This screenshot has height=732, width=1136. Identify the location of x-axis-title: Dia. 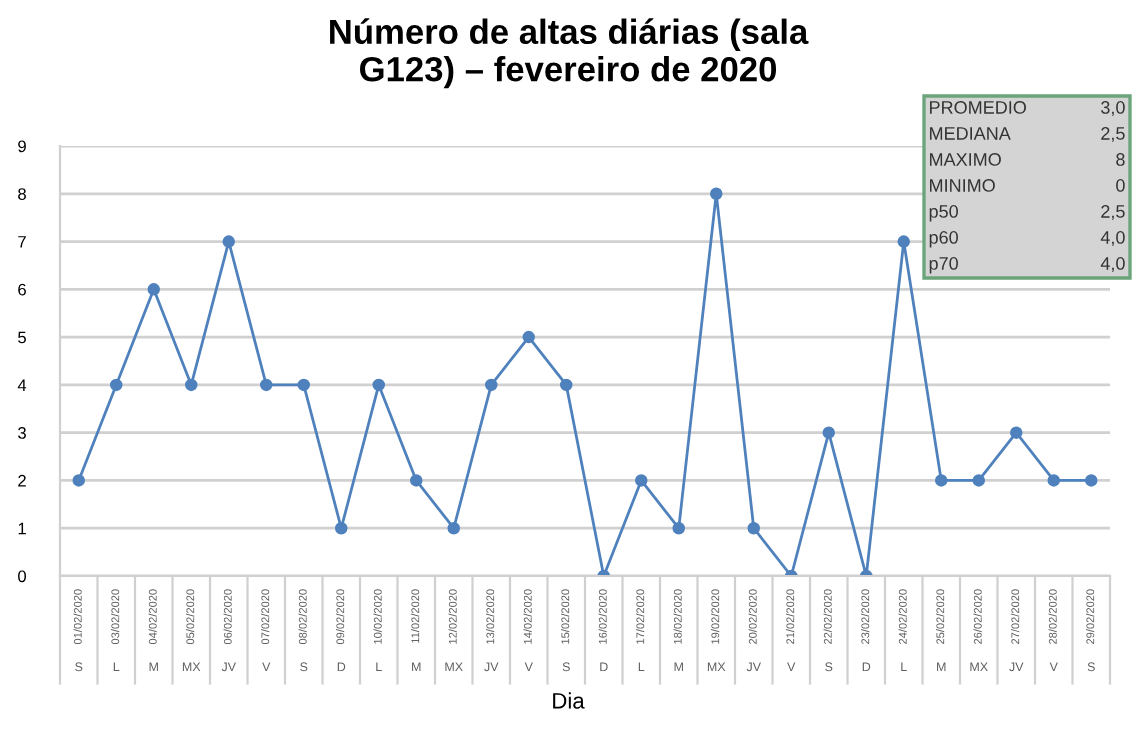
(569, 700).